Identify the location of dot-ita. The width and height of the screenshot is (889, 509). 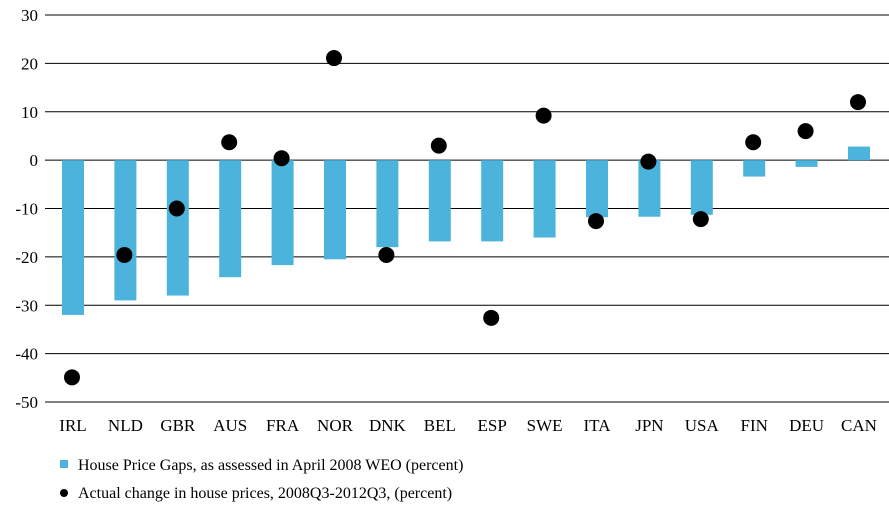
(596, 221).